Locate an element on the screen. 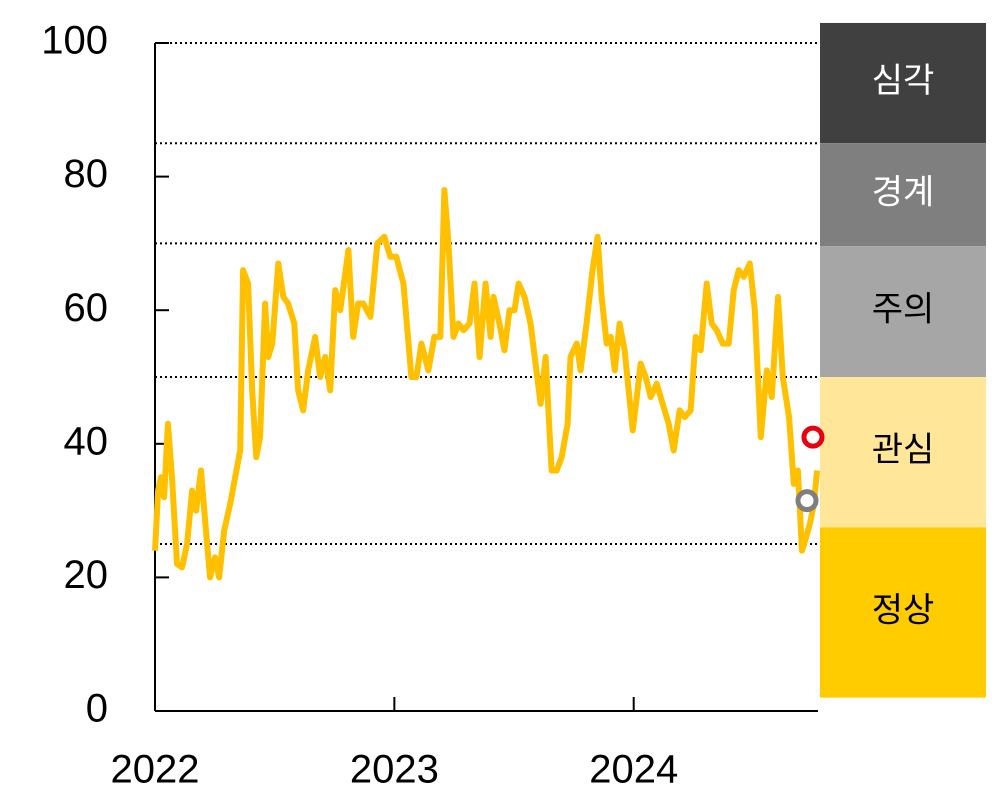 This screenshot has height=809, width=1002. y-tick-label: 100 is located at coordinates (74, 41).